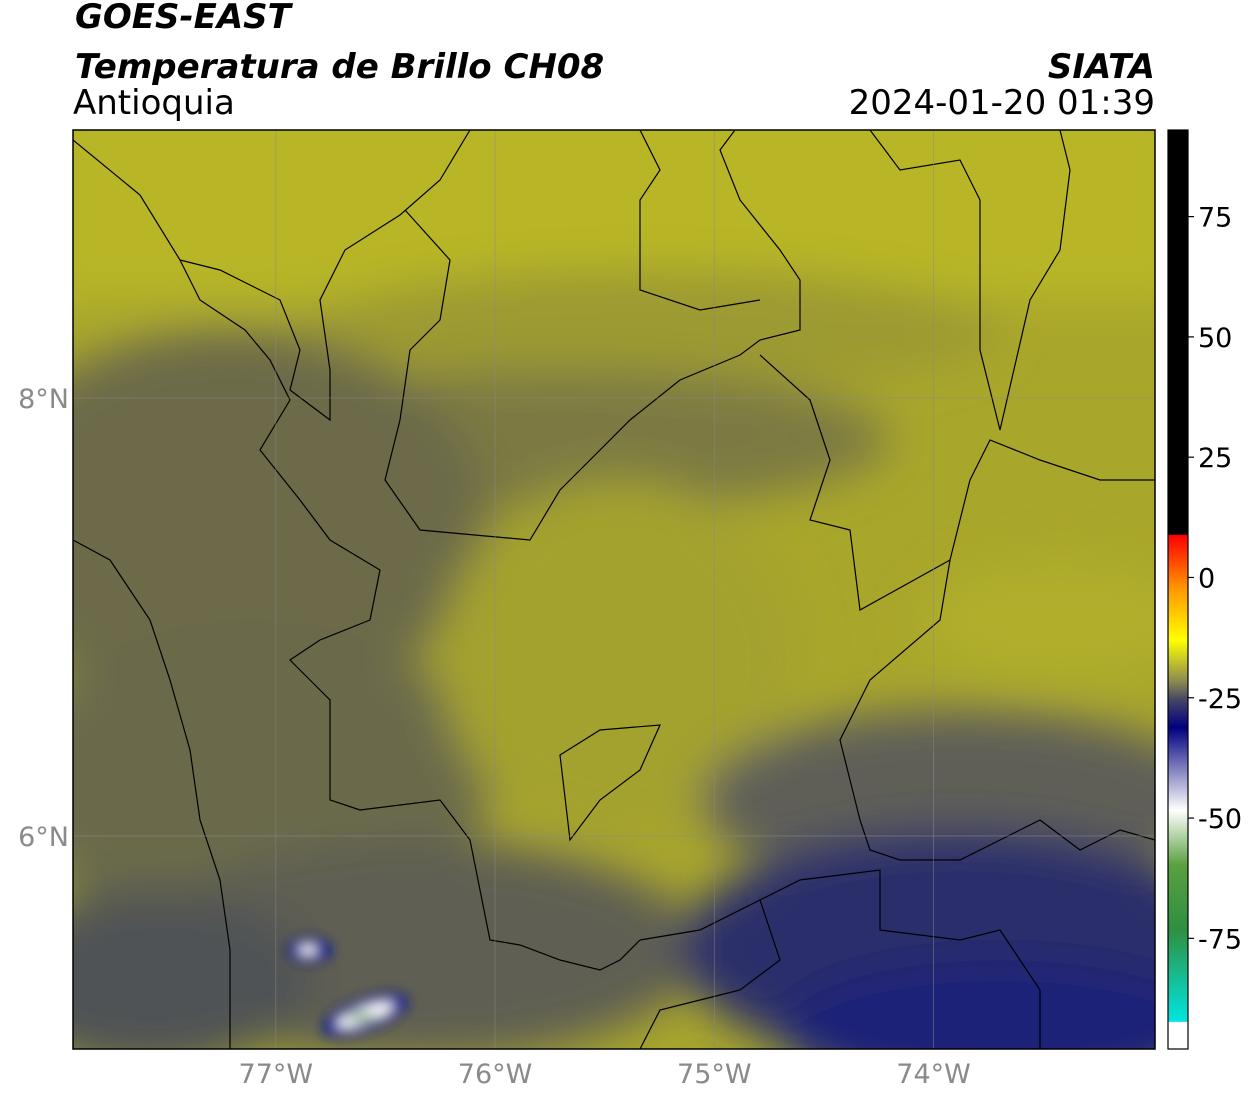 The image size is (1252, 1099). What do you see at coordinates (1220, 939) in the screenshot?
I see `colorbar-tick-label: -75` at bounding box center [1220, 939].